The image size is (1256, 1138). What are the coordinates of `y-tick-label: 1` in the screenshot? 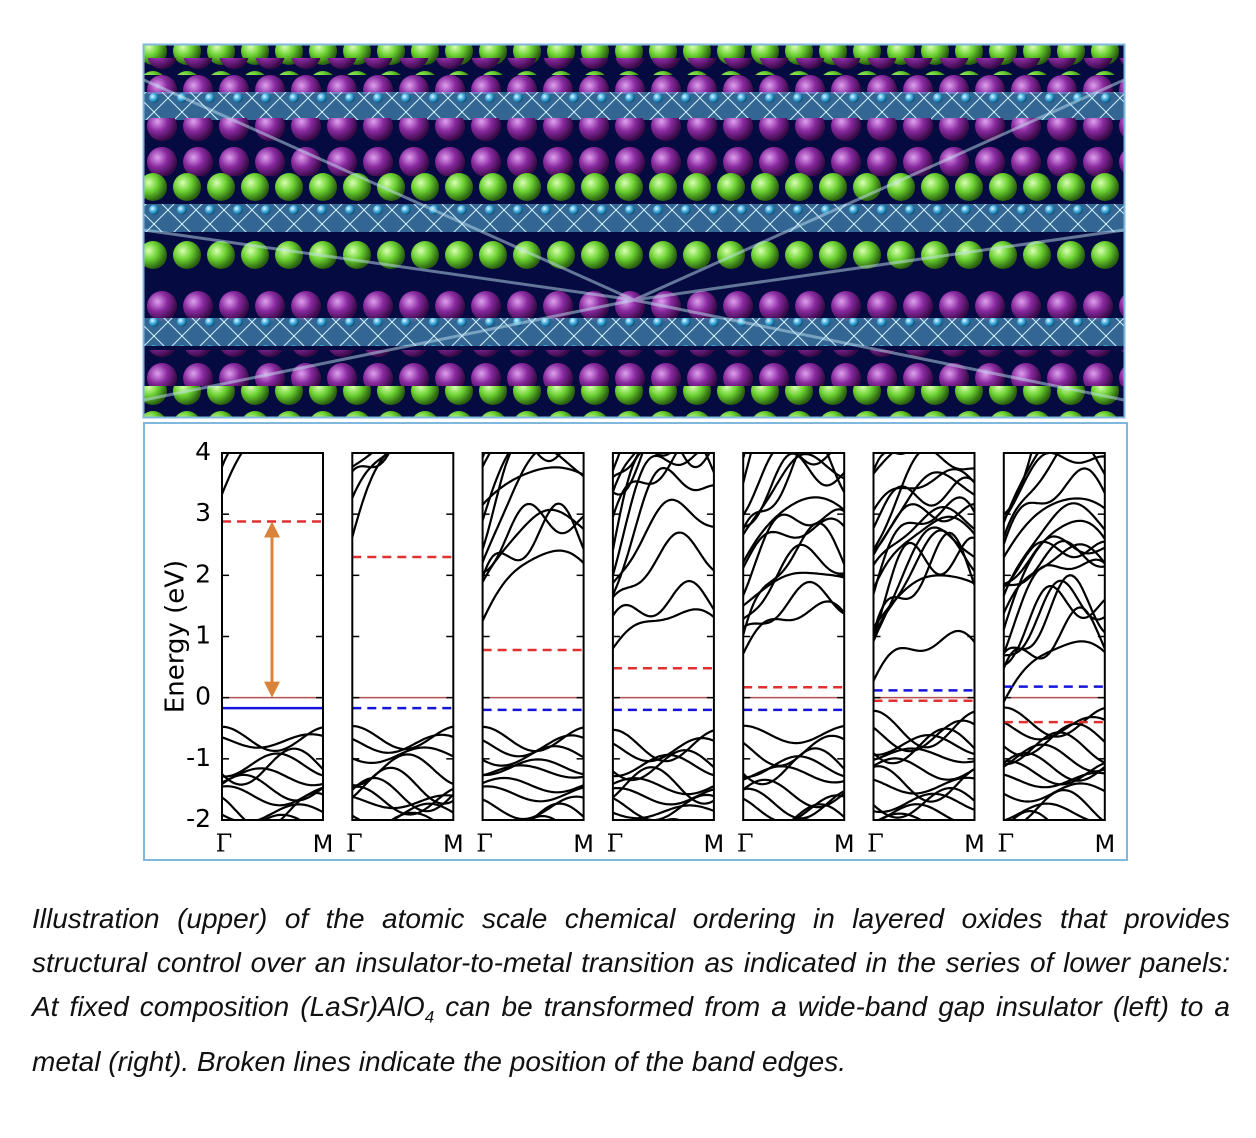 It's located at (203, 635).